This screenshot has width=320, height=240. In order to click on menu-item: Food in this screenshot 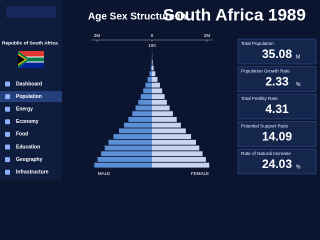, I will do `click(22, 135)`.